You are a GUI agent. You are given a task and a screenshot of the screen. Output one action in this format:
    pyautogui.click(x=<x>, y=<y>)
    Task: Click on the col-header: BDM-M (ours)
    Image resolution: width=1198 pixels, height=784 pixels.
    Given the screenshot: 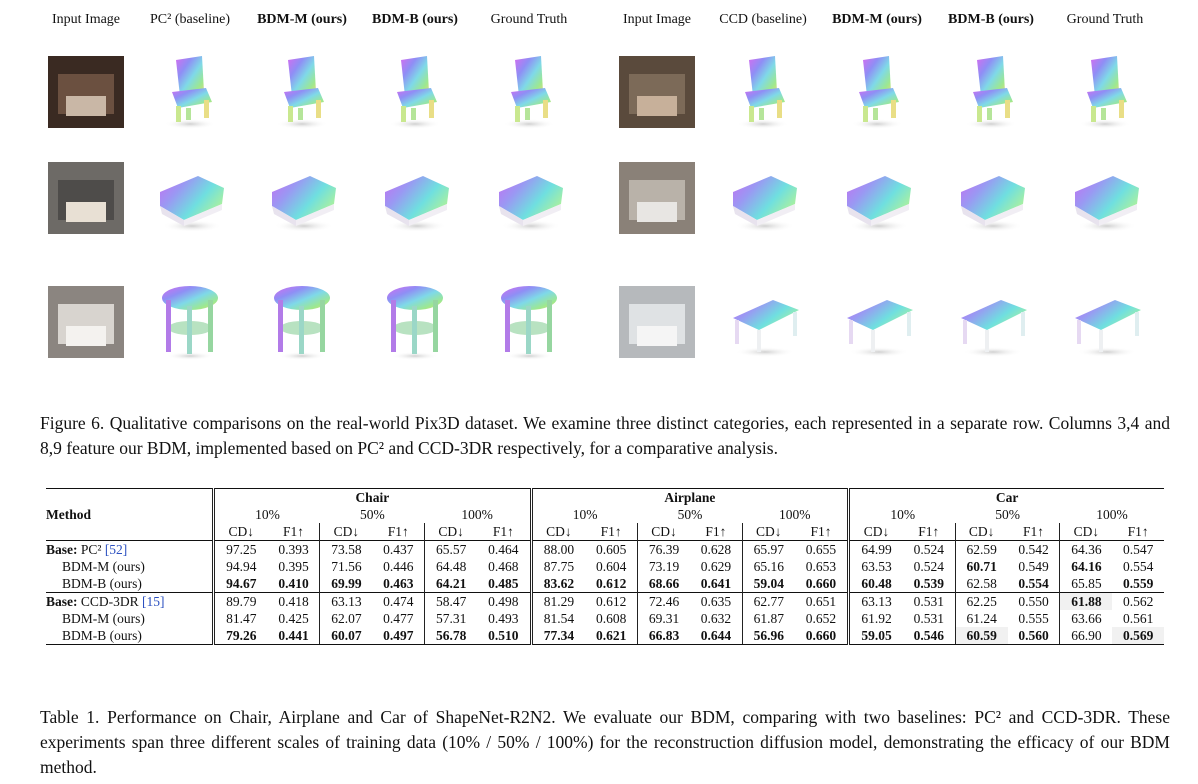 What is the action you would take?
    pyautogui.click(x=877, y=19)
    